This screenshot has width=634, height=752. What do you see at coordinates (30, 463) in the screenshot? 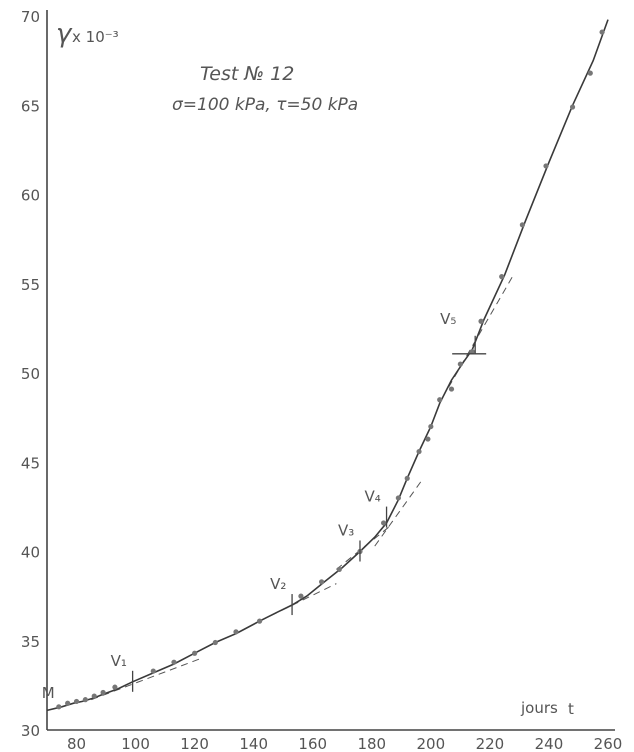
I see `y-tick-label: 45` at bounding box center [30, 463].